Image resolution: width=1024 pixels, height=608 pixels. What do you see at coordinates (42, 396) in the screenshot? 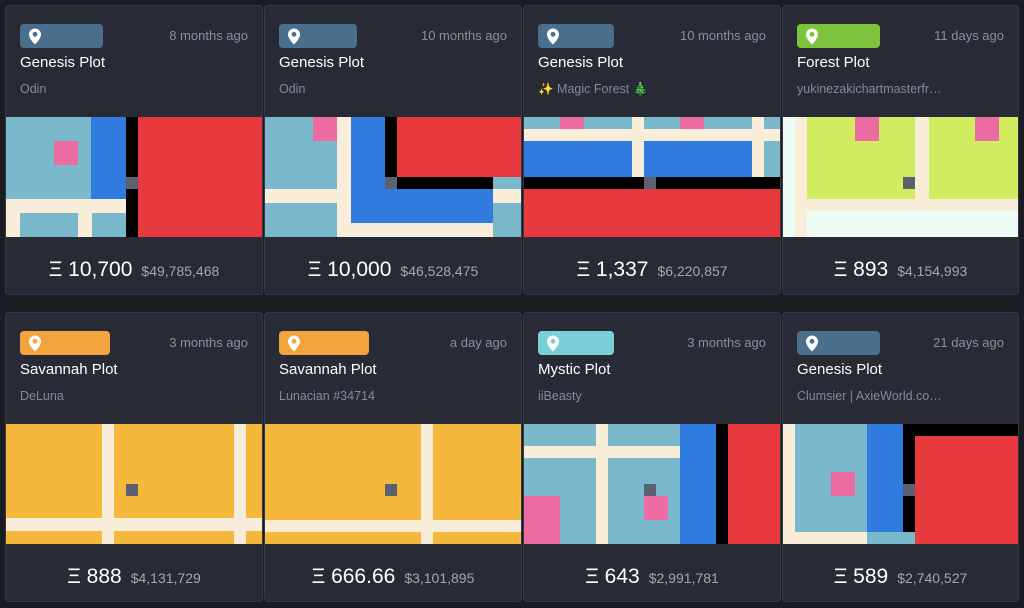
I see `owner-name: DeLuna` at bounding box center [42, 396].